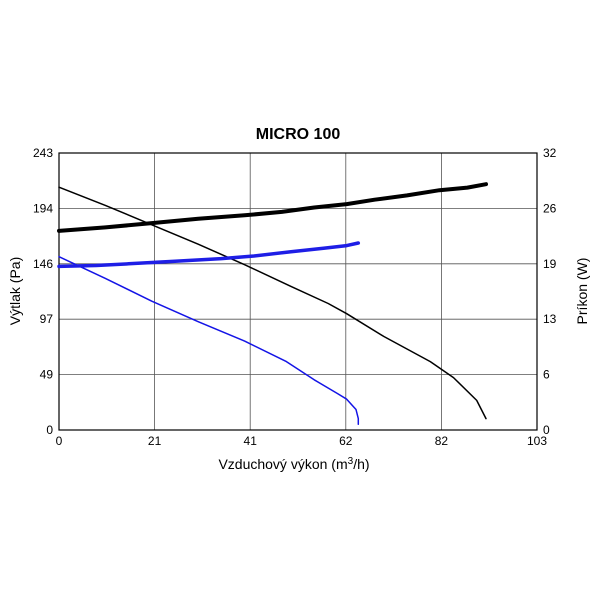 The width and height of the screenshot is (600, 600). What do you see at coordinates (302, 441) in the screenshot?
I see `x-tick-labels: 0 21 41 62 82 103` at bounding box center [302, 441].